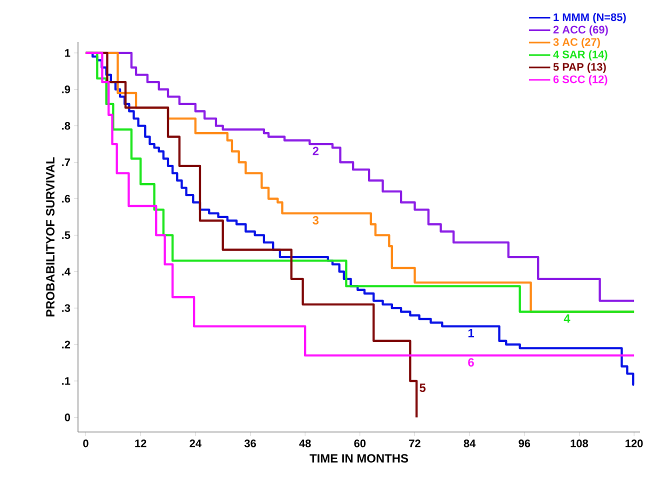 The image size is (654, 486). What do you see at coordinates (66, 90) in the screenshot?
I see `y-tick-label: .9` at bounding box center [66, 90].